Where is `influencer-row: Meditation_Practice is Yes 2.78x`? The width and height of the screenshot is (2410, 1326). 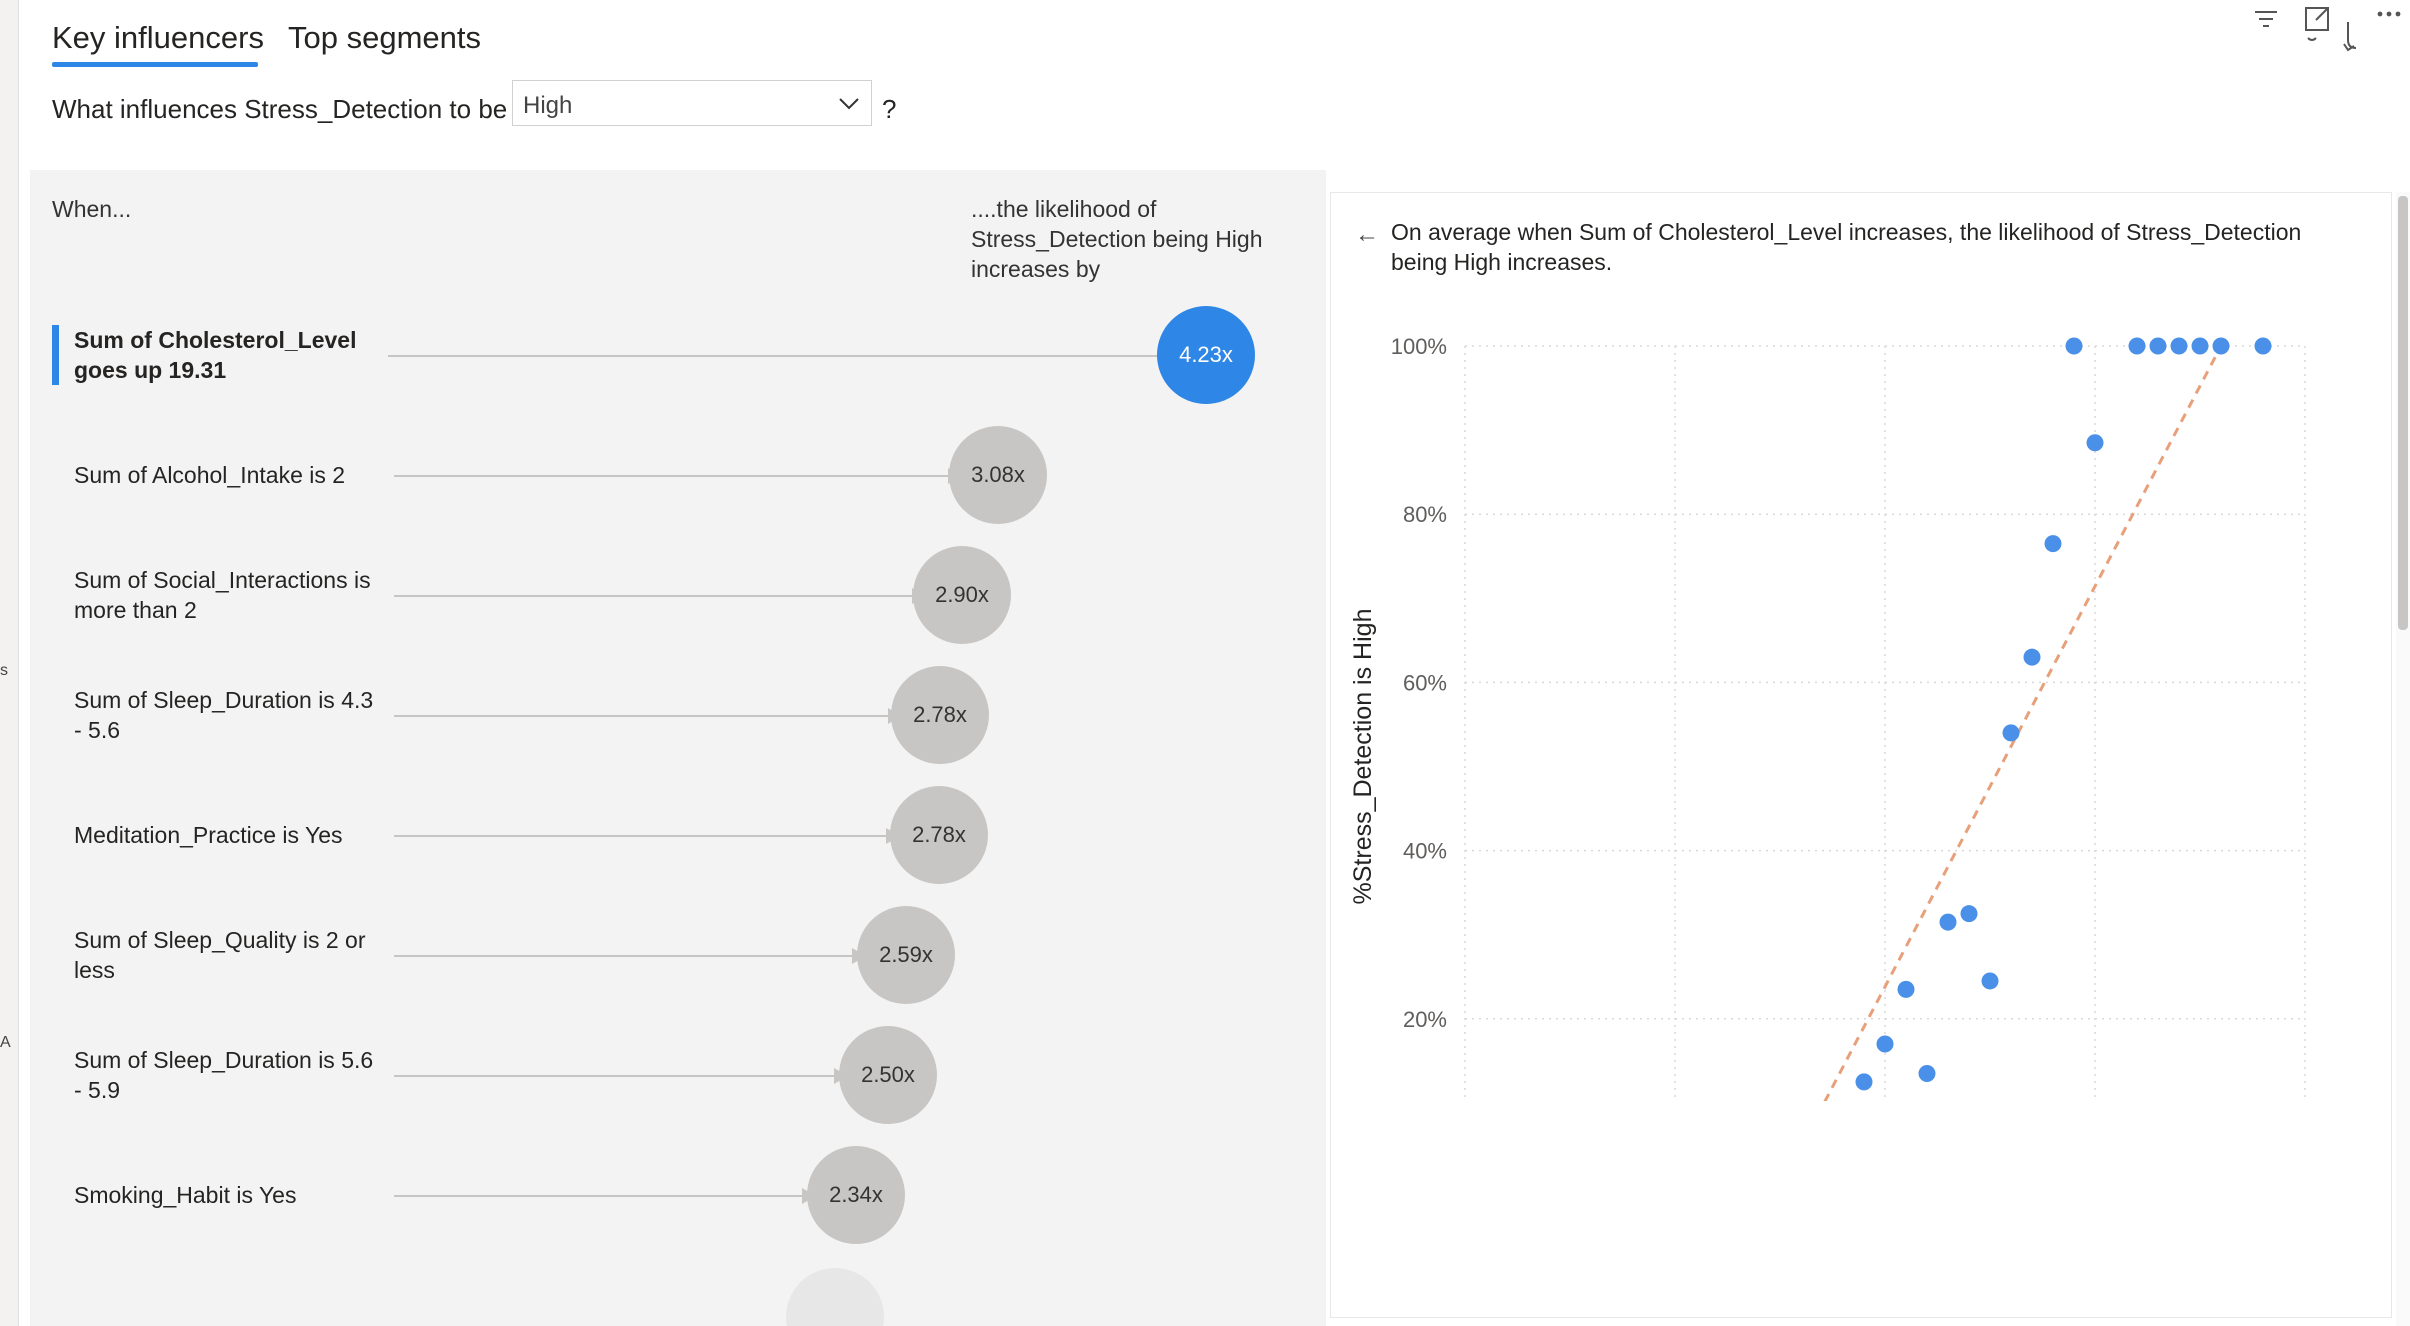 influencer-row: Meditation_Practice is Yes 2.78x is located at coordinates (678, 835).